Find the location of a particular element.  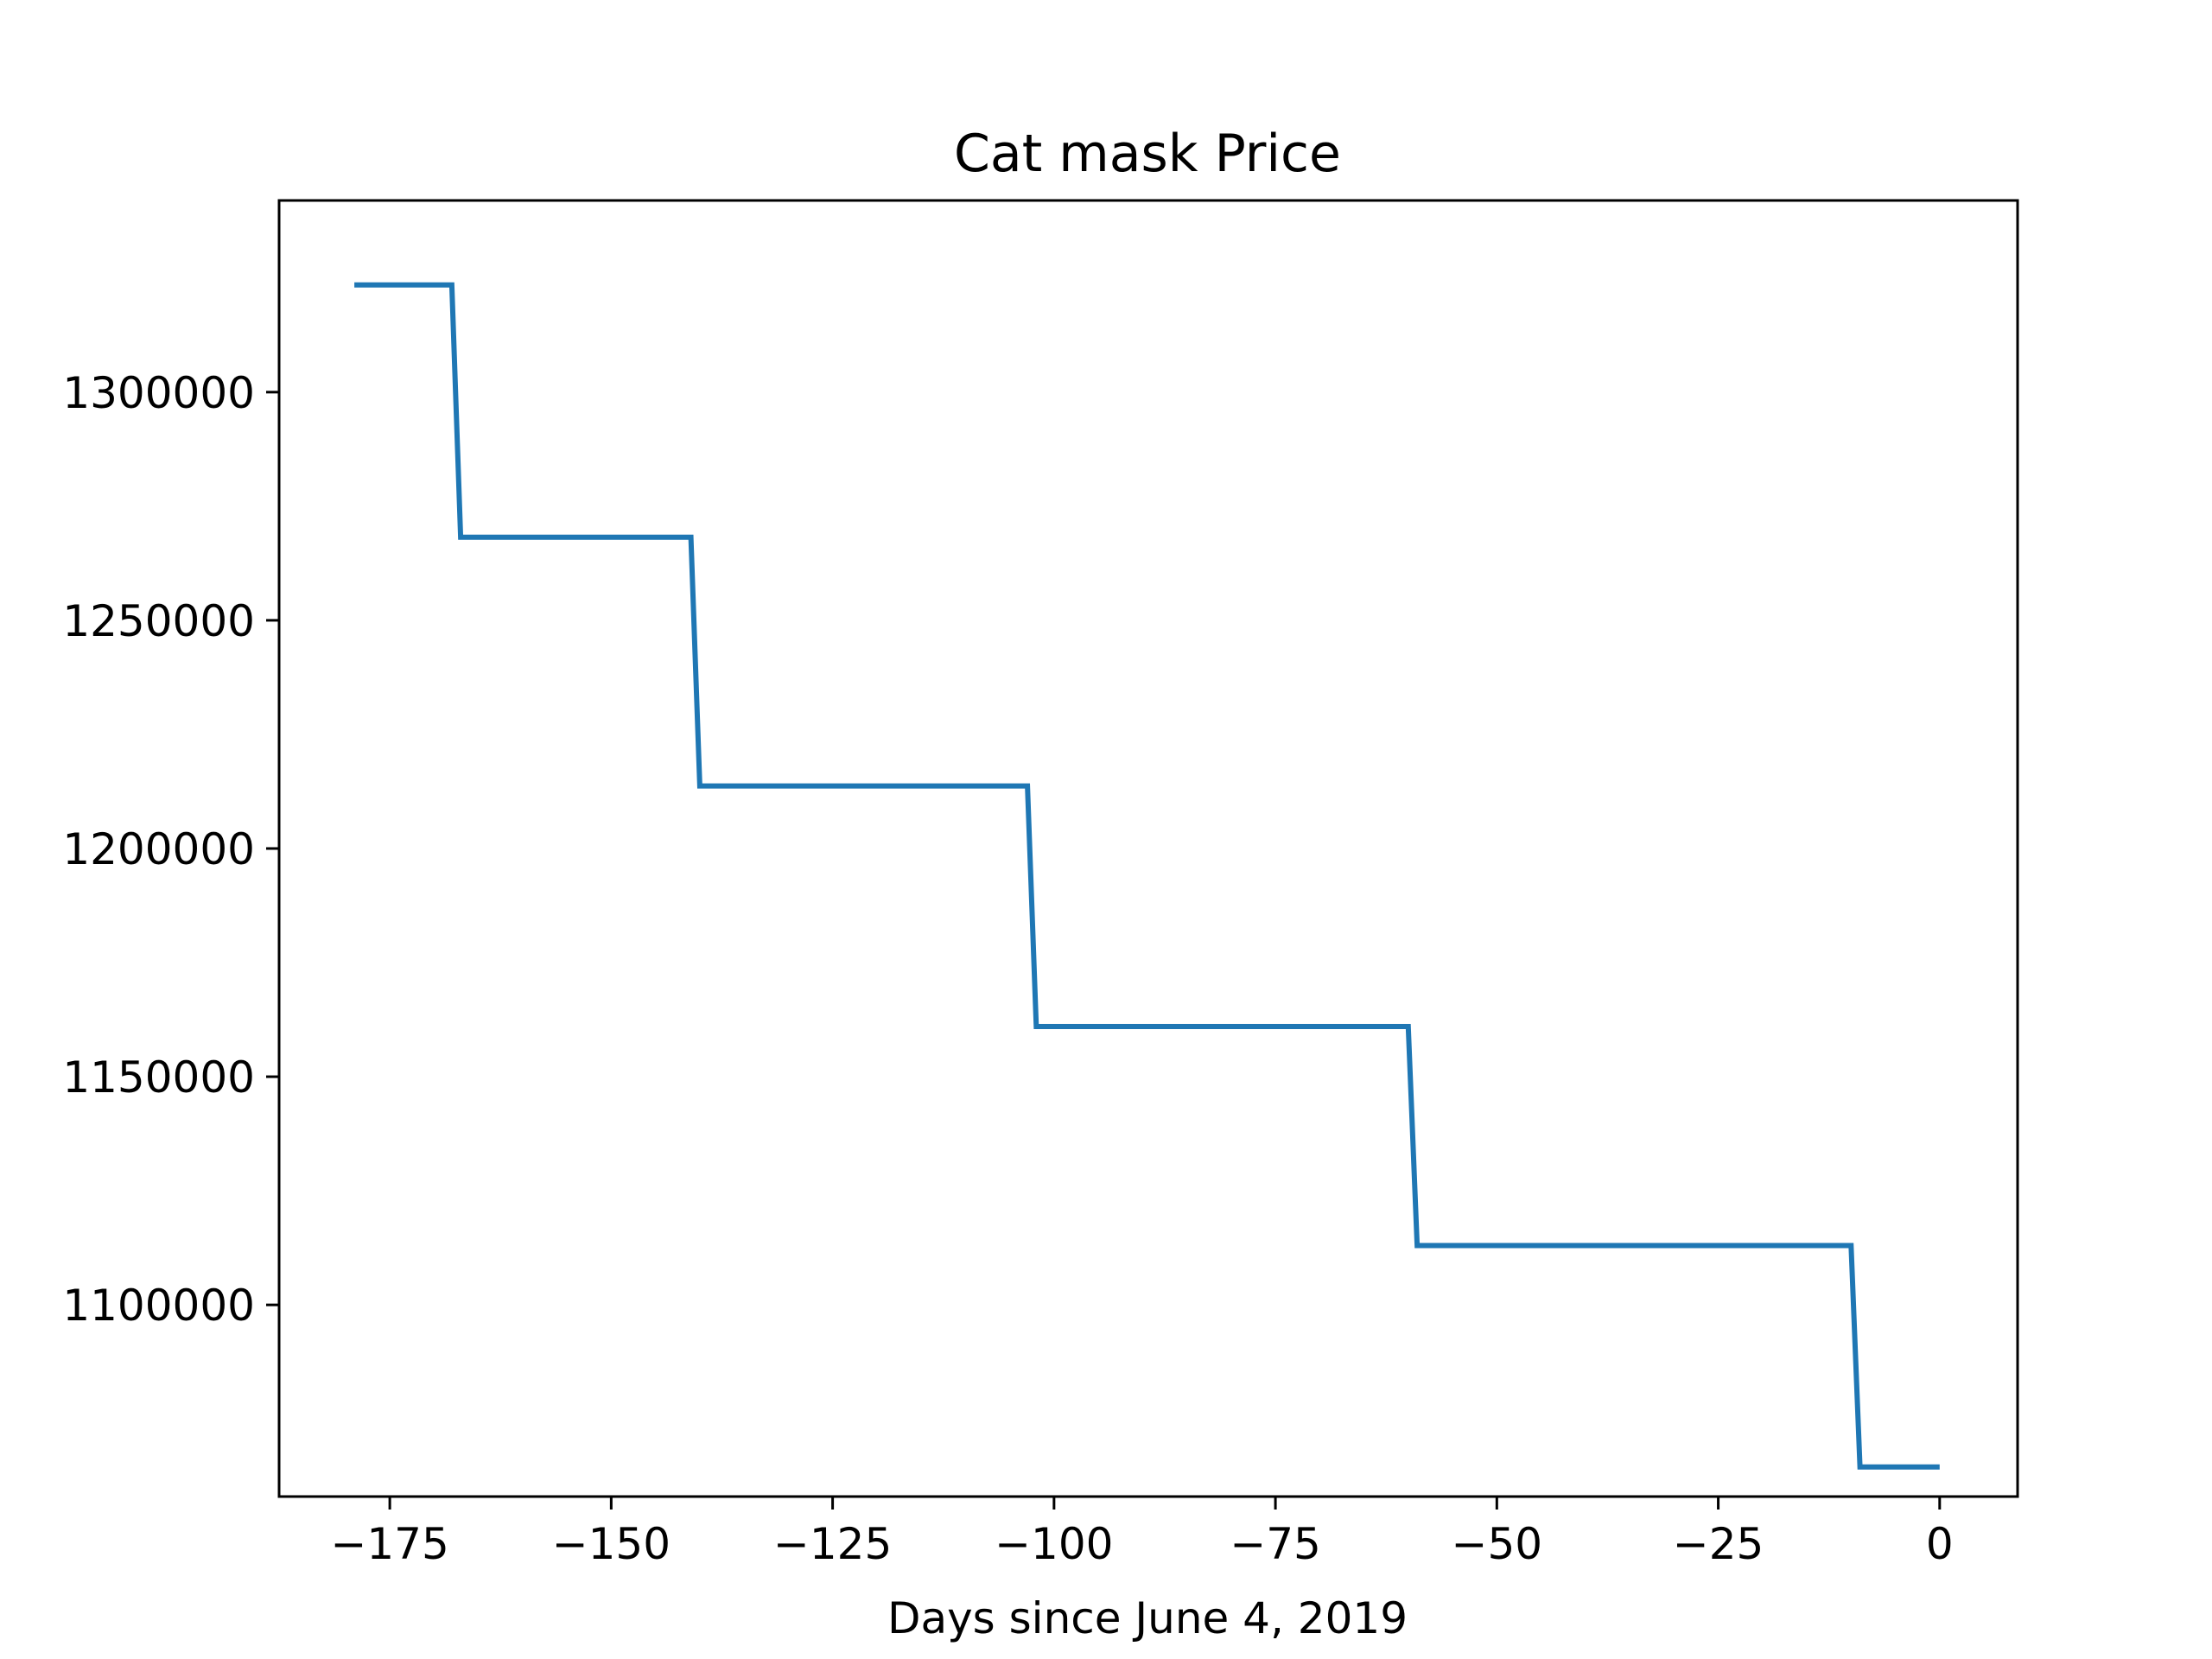

x-tick-label: −25 is located at coordinates (1718, 1544).